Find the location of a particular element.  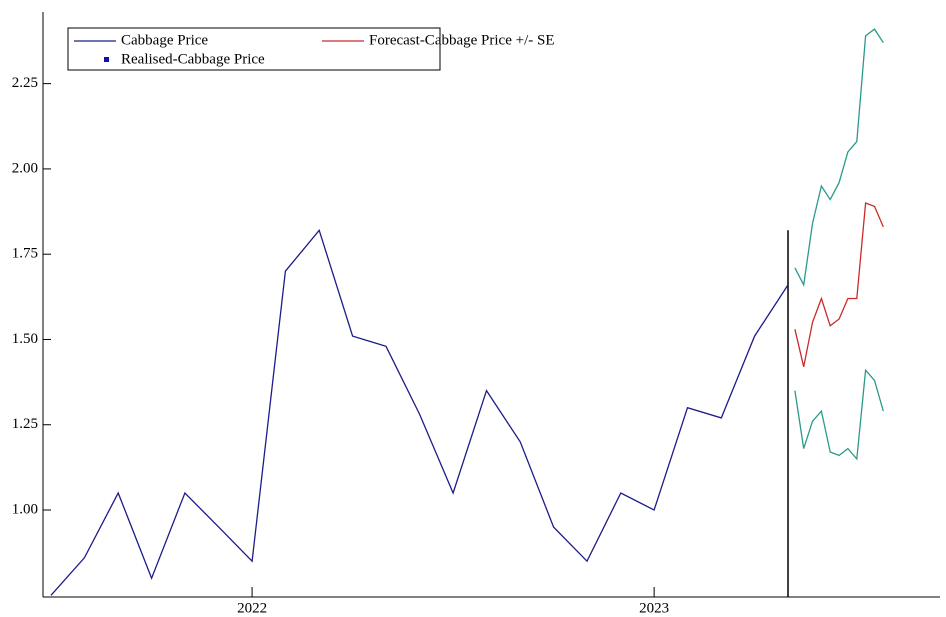

y-tick-label: 2.25 is located at coordinates (25, 83).